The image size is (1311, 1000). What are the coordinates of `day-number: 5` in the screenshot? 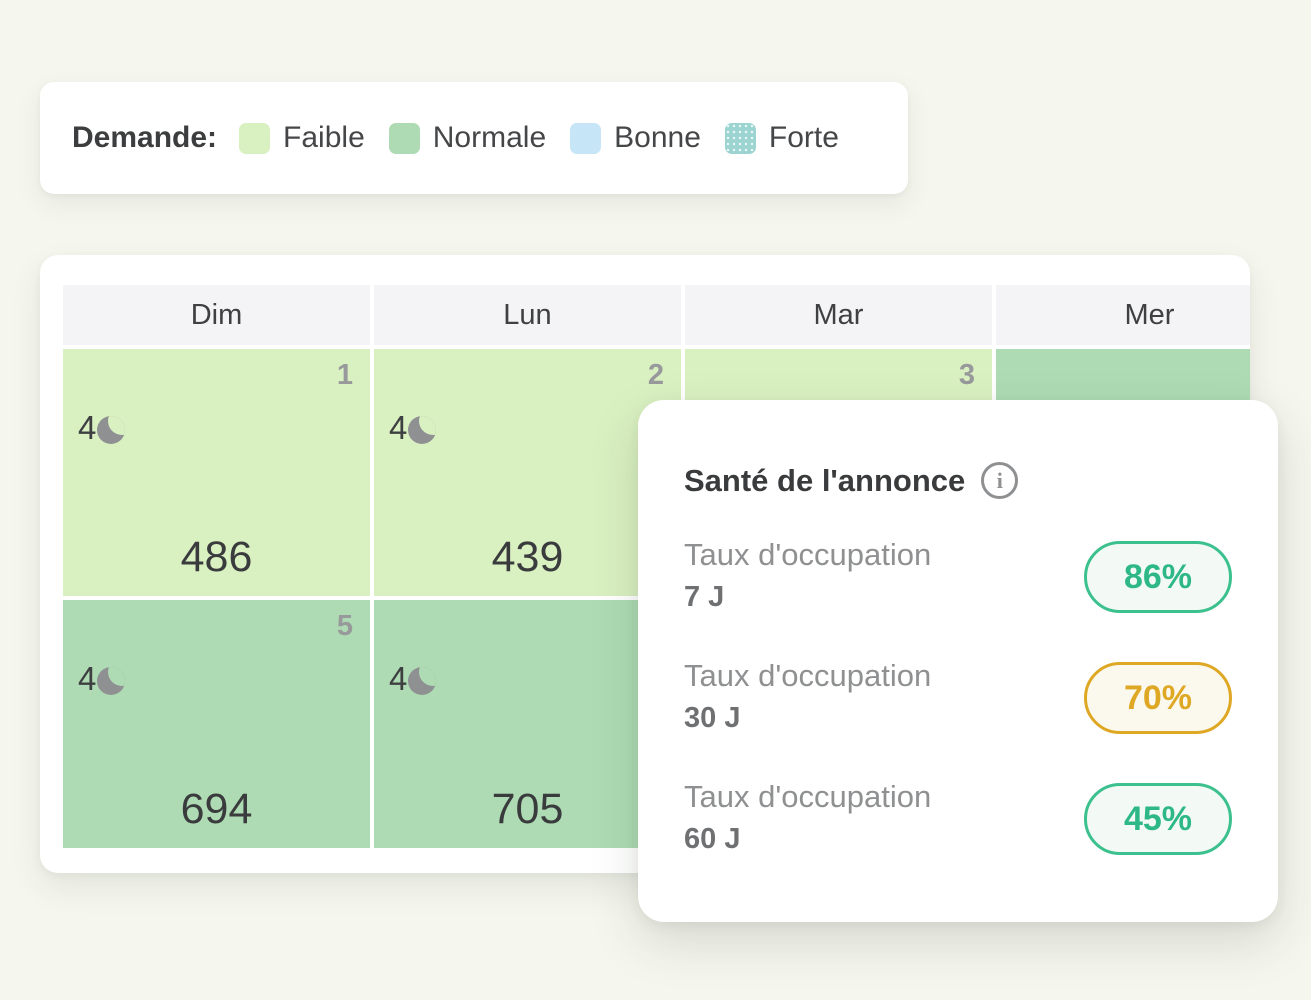 It's located at (344, 626).